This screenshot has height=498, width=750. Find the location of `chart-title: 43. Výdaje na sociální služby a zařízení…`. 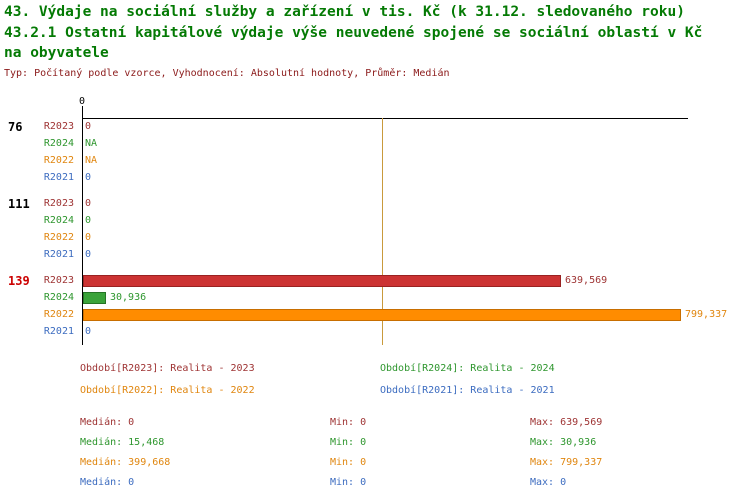

chart-title: 43. Výdaje na sociální služby a zařízení… is located at coordinates (344, 12).